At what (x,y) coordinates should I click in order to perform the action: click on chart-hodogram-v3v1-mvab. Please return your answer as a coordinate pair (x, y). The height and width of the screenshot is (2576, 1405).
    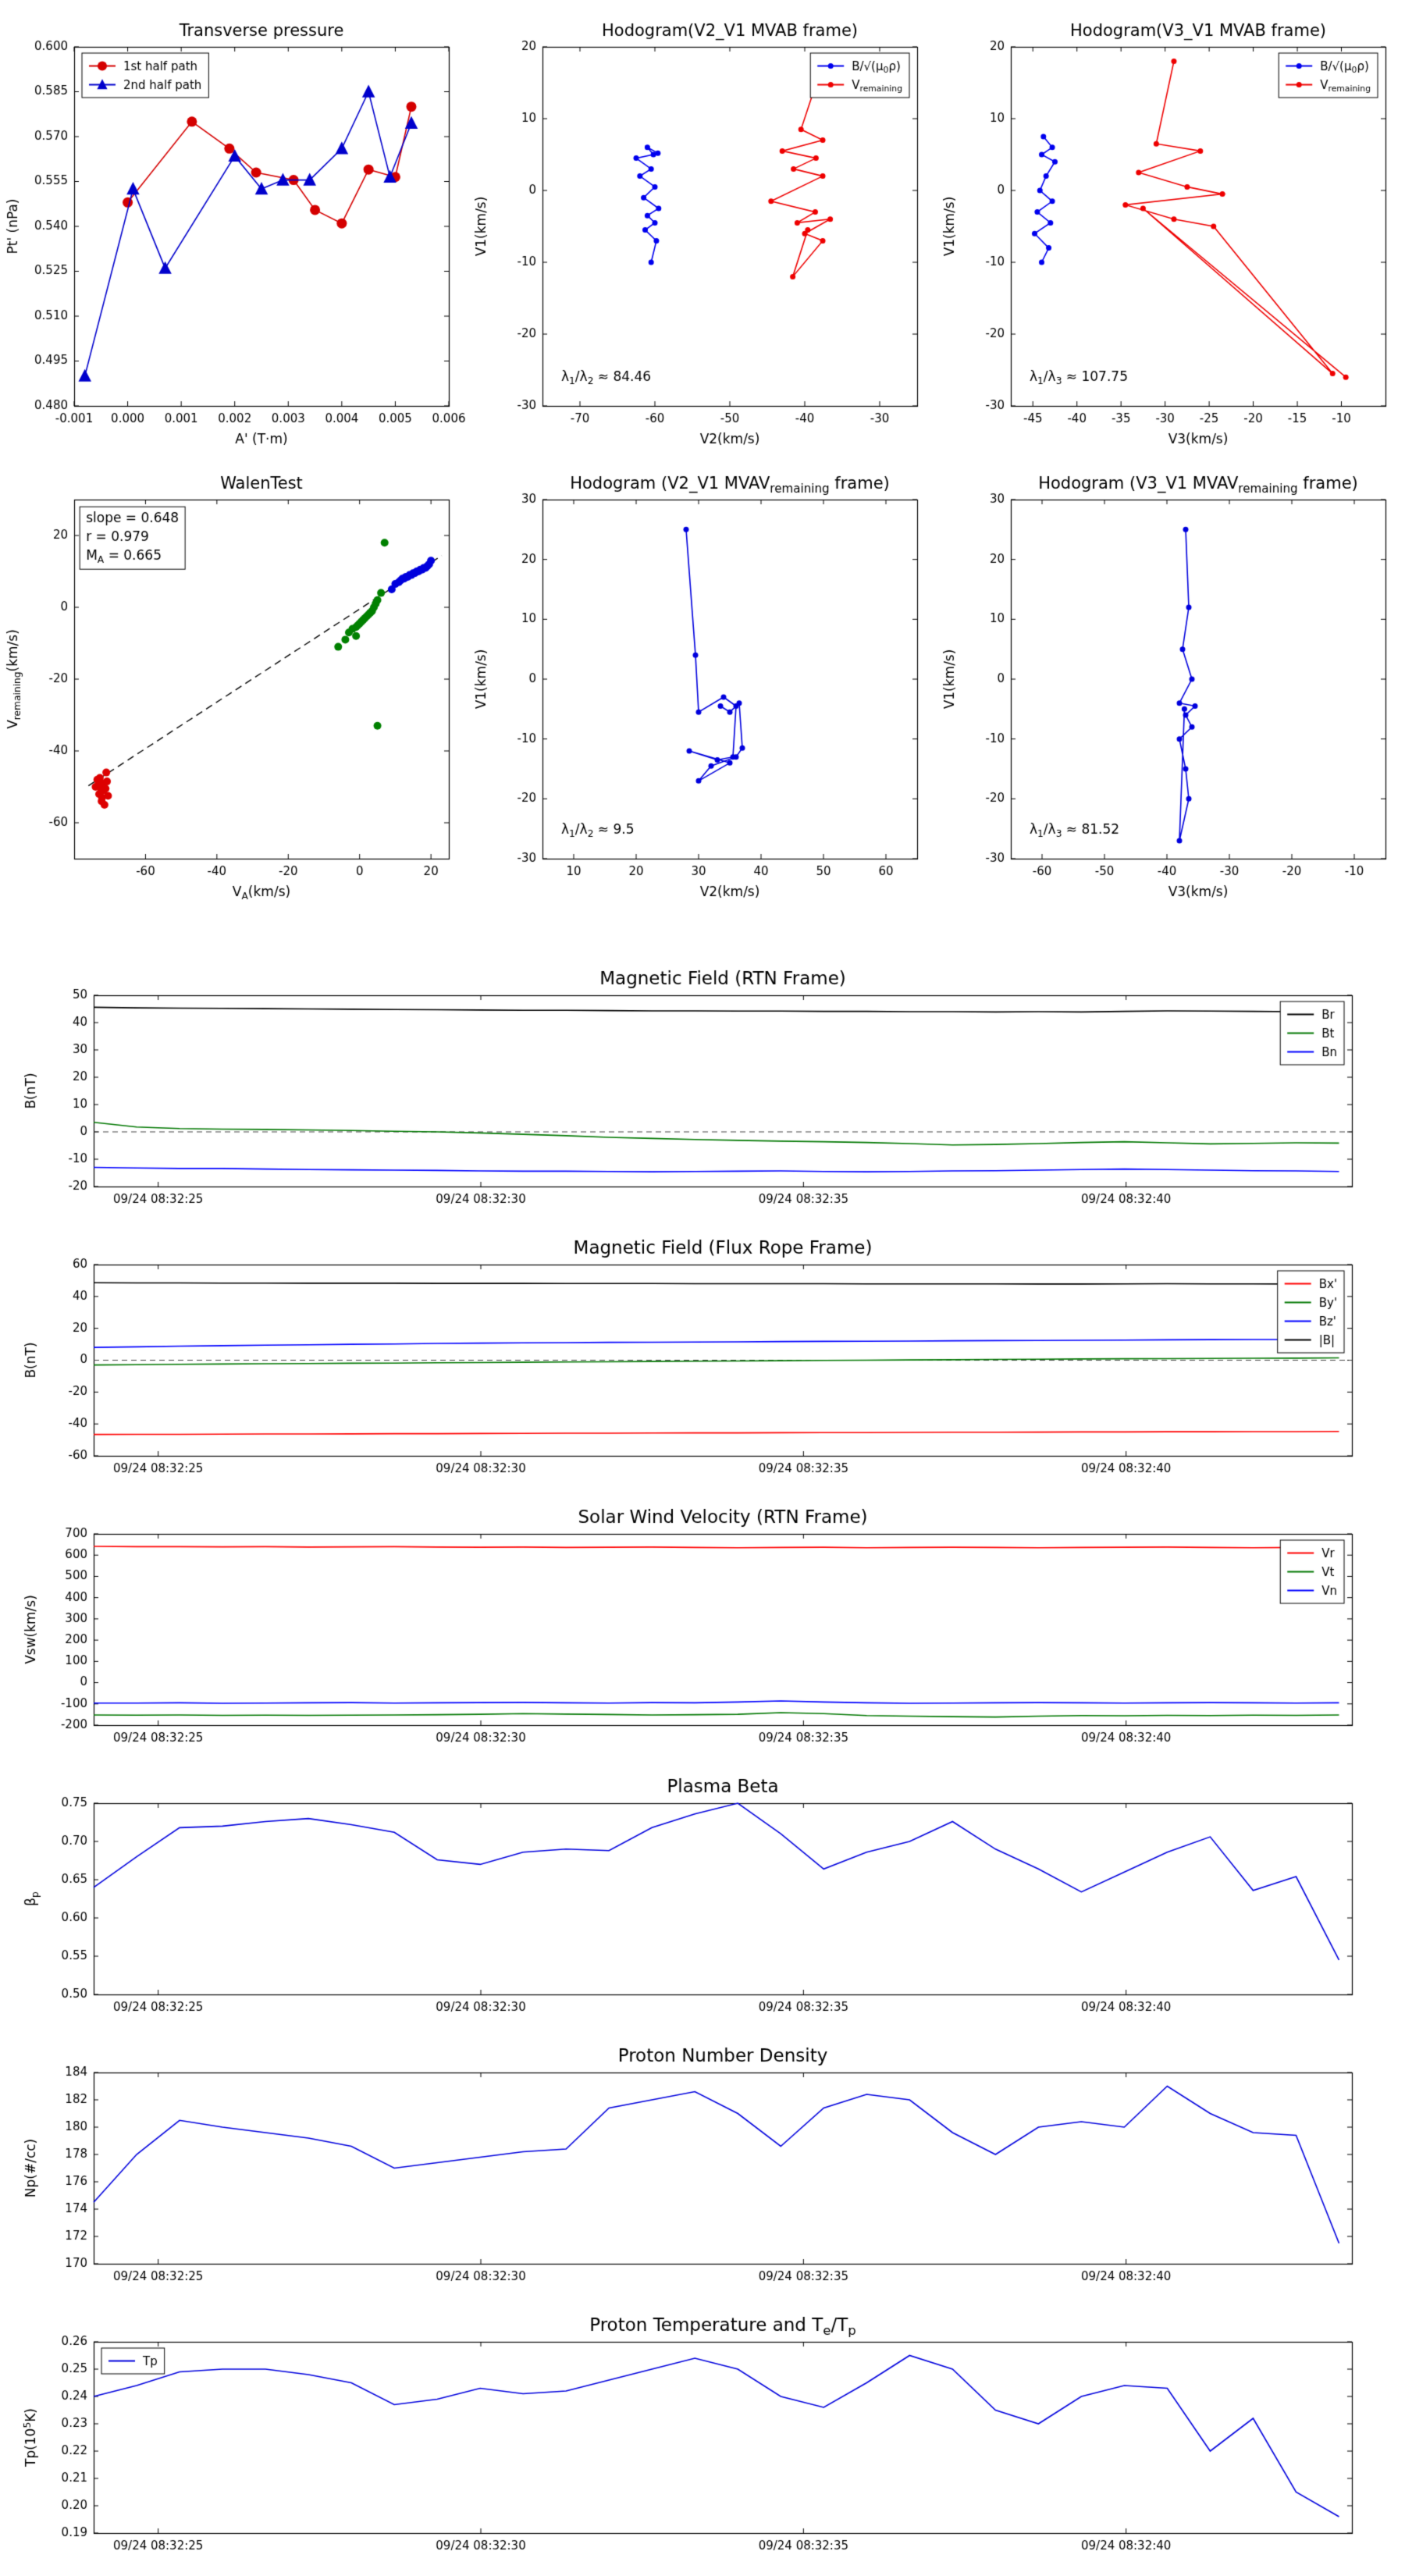
    Looking at the image, I should click on (1171, 235).